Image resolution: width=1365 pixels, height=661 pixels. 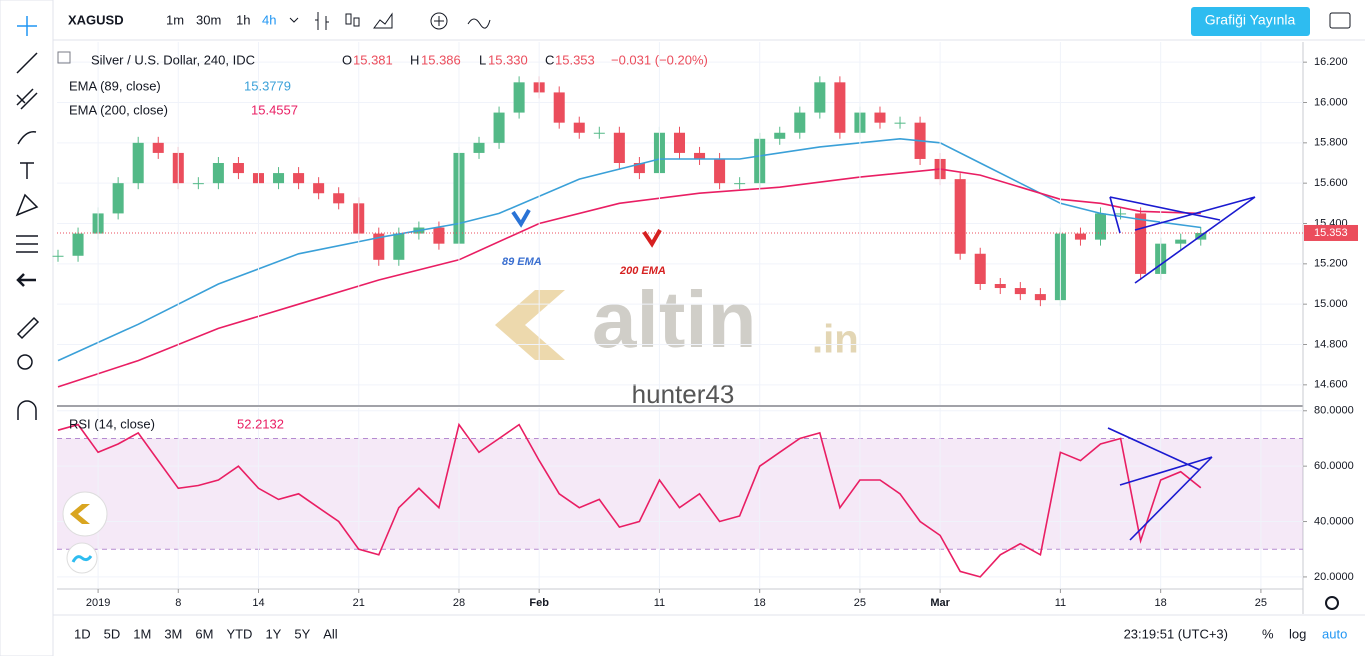 I want to click on author: hunter43, so click(x=683, y=394).